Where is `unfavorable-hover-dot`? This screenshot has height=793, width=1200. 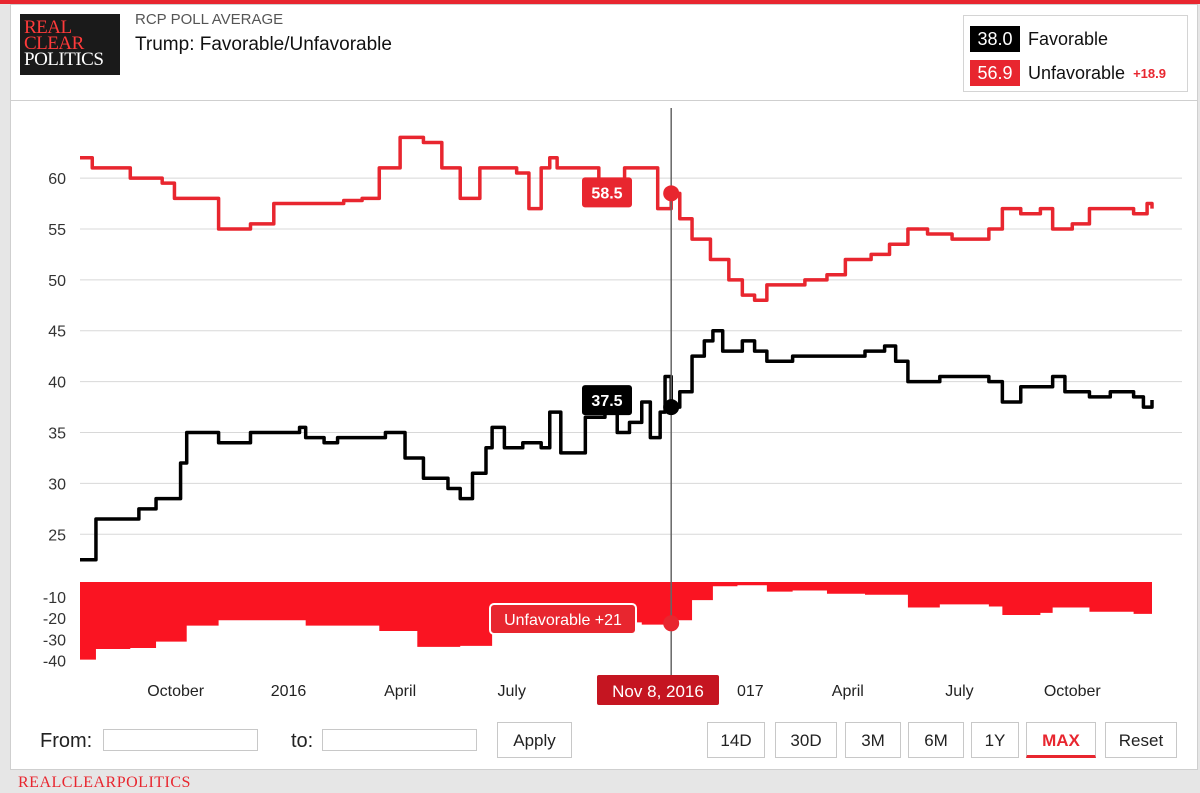 unfavorable-hover-dot is located at coordinates (671, 193).